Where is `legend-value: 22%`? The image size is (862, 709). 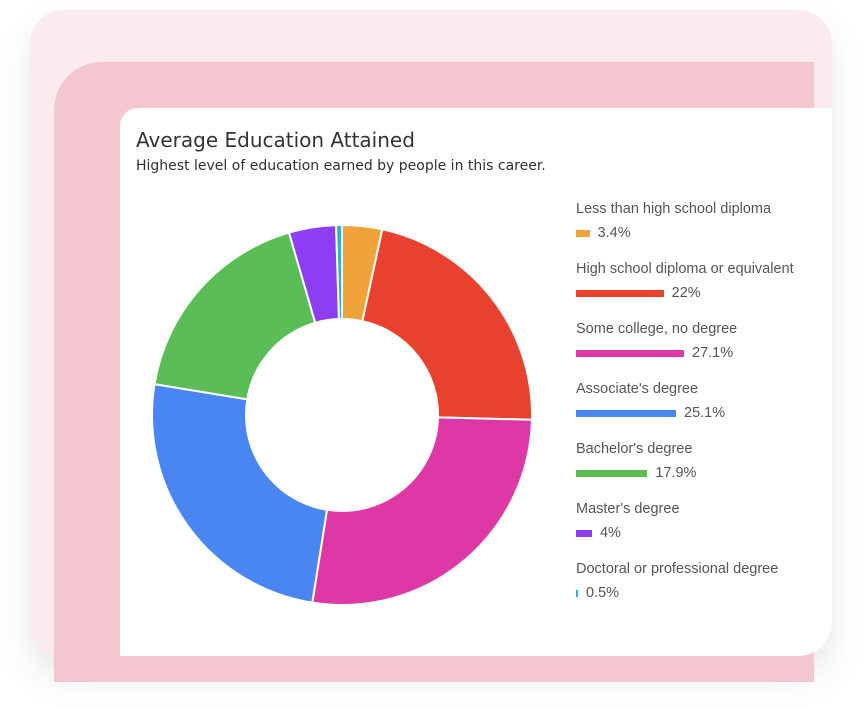
legend-value: 22% is located at coordinates (686, 293).